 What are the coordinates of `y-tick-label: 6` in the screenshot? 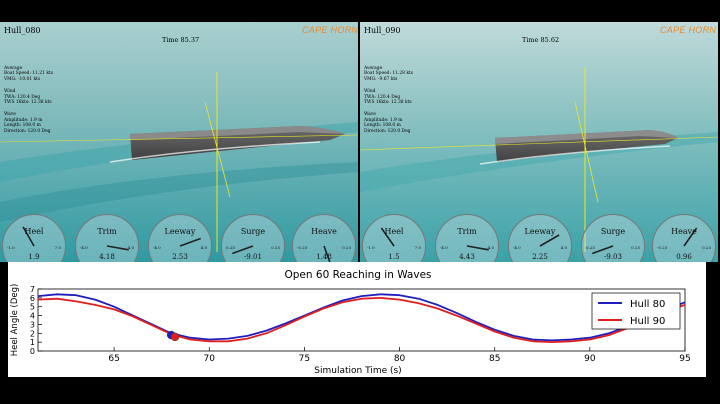 It's located at (32, 298).